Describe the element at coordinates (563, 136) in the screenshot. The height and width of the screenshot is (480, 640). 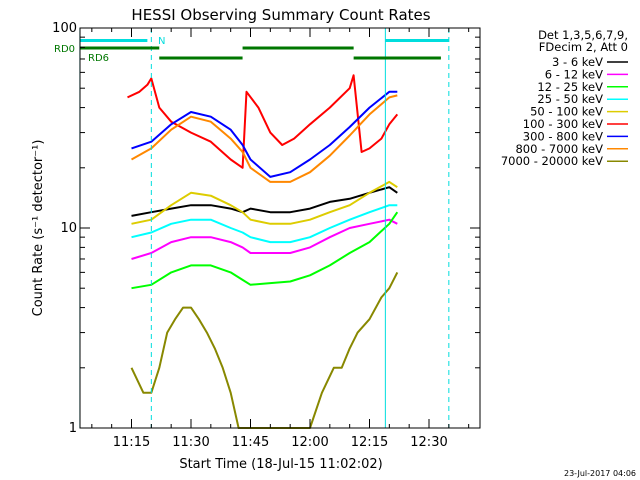
I see `legend-label-6: 300 - 800 keV` at that location.